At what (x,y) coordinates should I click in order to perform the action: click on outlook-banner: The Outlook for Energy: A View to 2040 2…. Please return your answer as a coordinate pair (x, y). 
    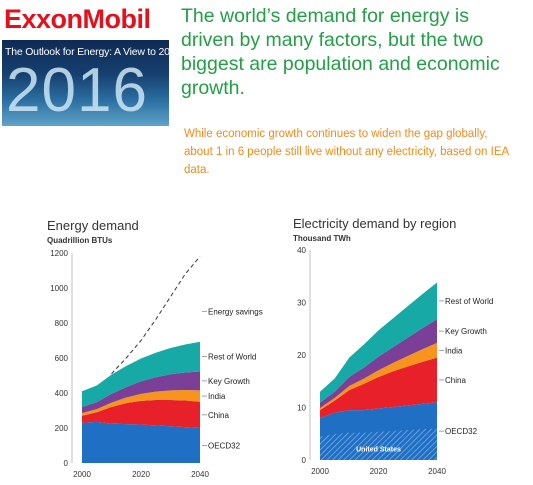
    Looking at the image, I should click on (85, 83).